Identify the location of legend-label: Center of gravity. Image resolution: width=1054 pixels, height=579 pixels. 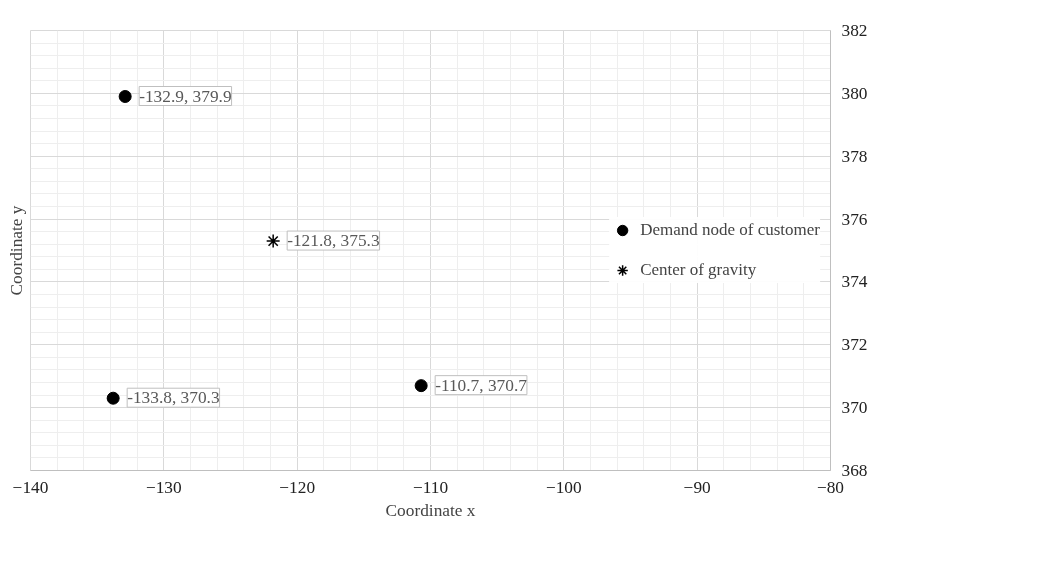
(698, 270).